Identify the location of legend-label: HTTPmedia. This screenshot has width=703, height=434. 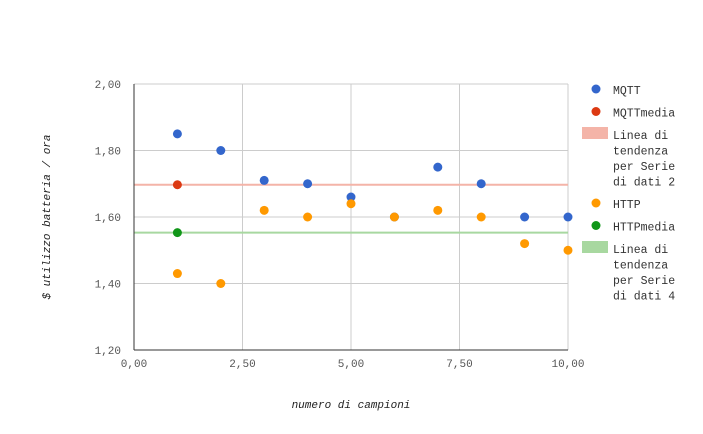
(644, 228).